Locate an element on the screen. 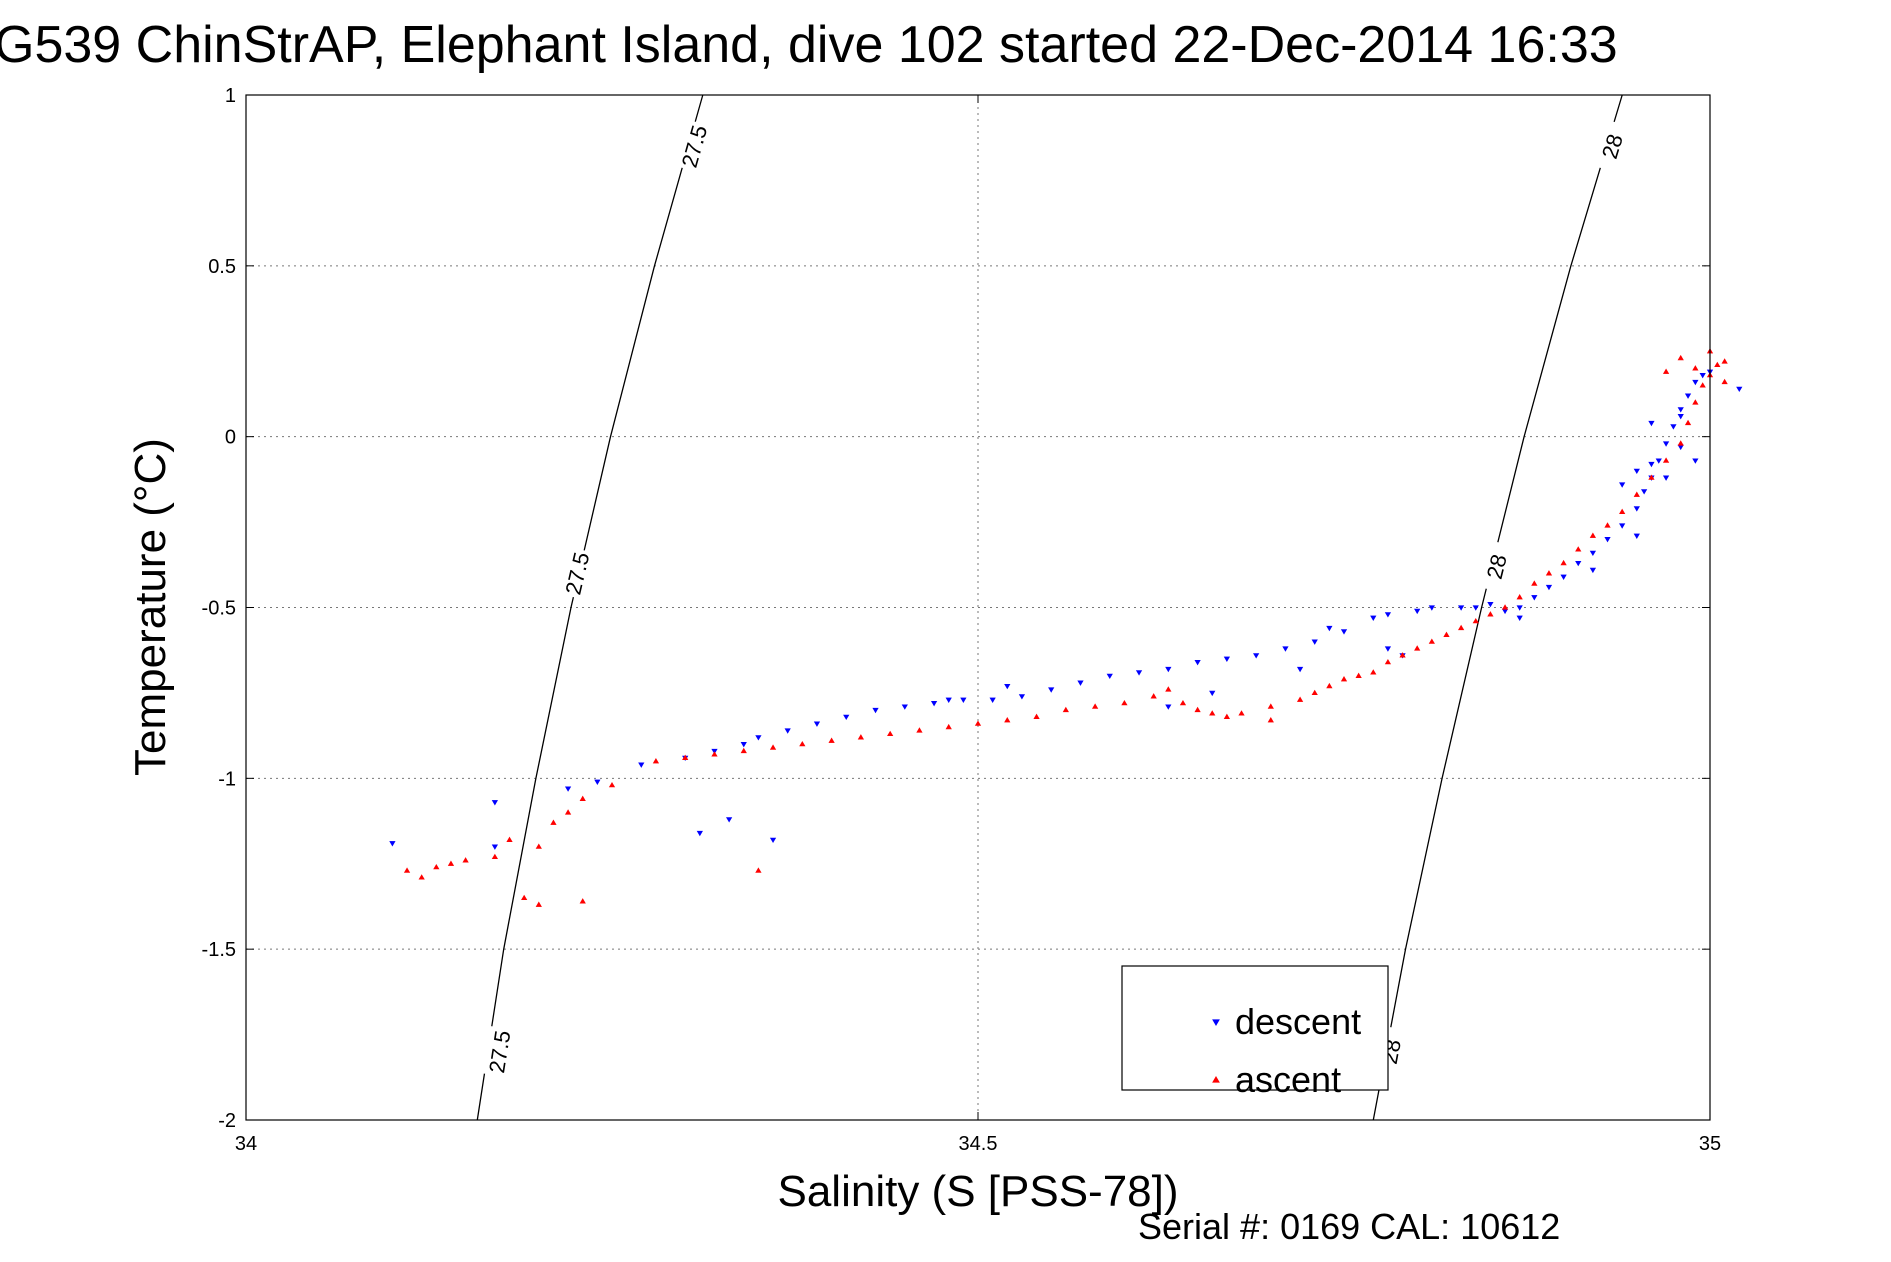 This screenshot has width=1891, height=1262. legend-marker-ascent is located at coordinates (1216, 1079).